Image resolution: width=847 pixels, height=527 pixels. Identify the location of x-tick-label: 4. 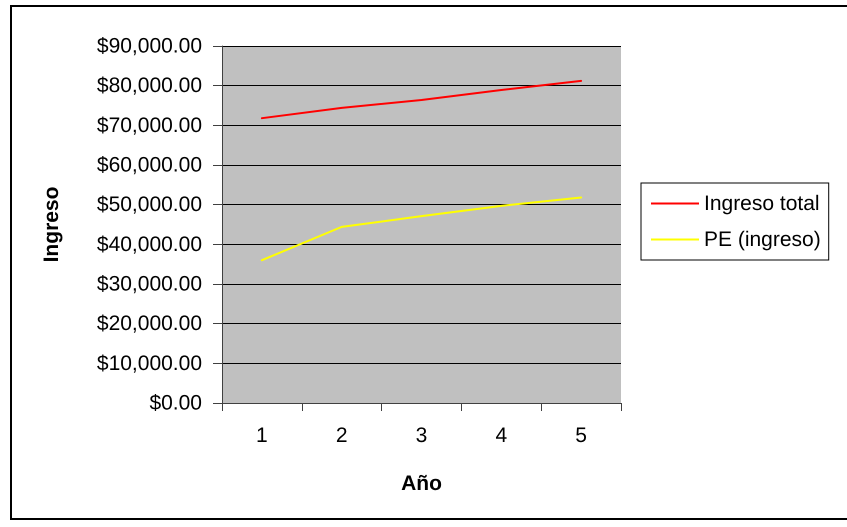
(501, 435).